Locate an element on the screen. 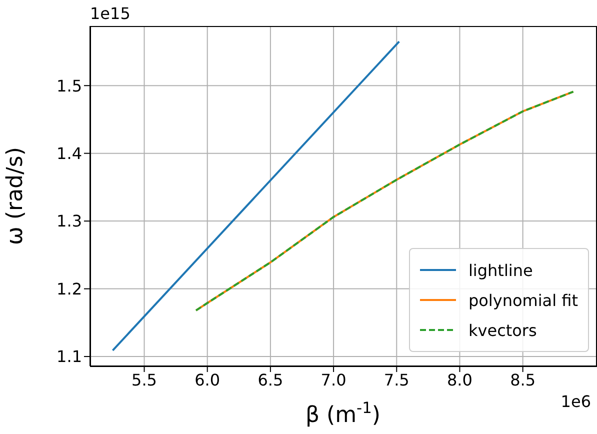  y-tick-label: 1.3 is located at coordinates (69, 221).